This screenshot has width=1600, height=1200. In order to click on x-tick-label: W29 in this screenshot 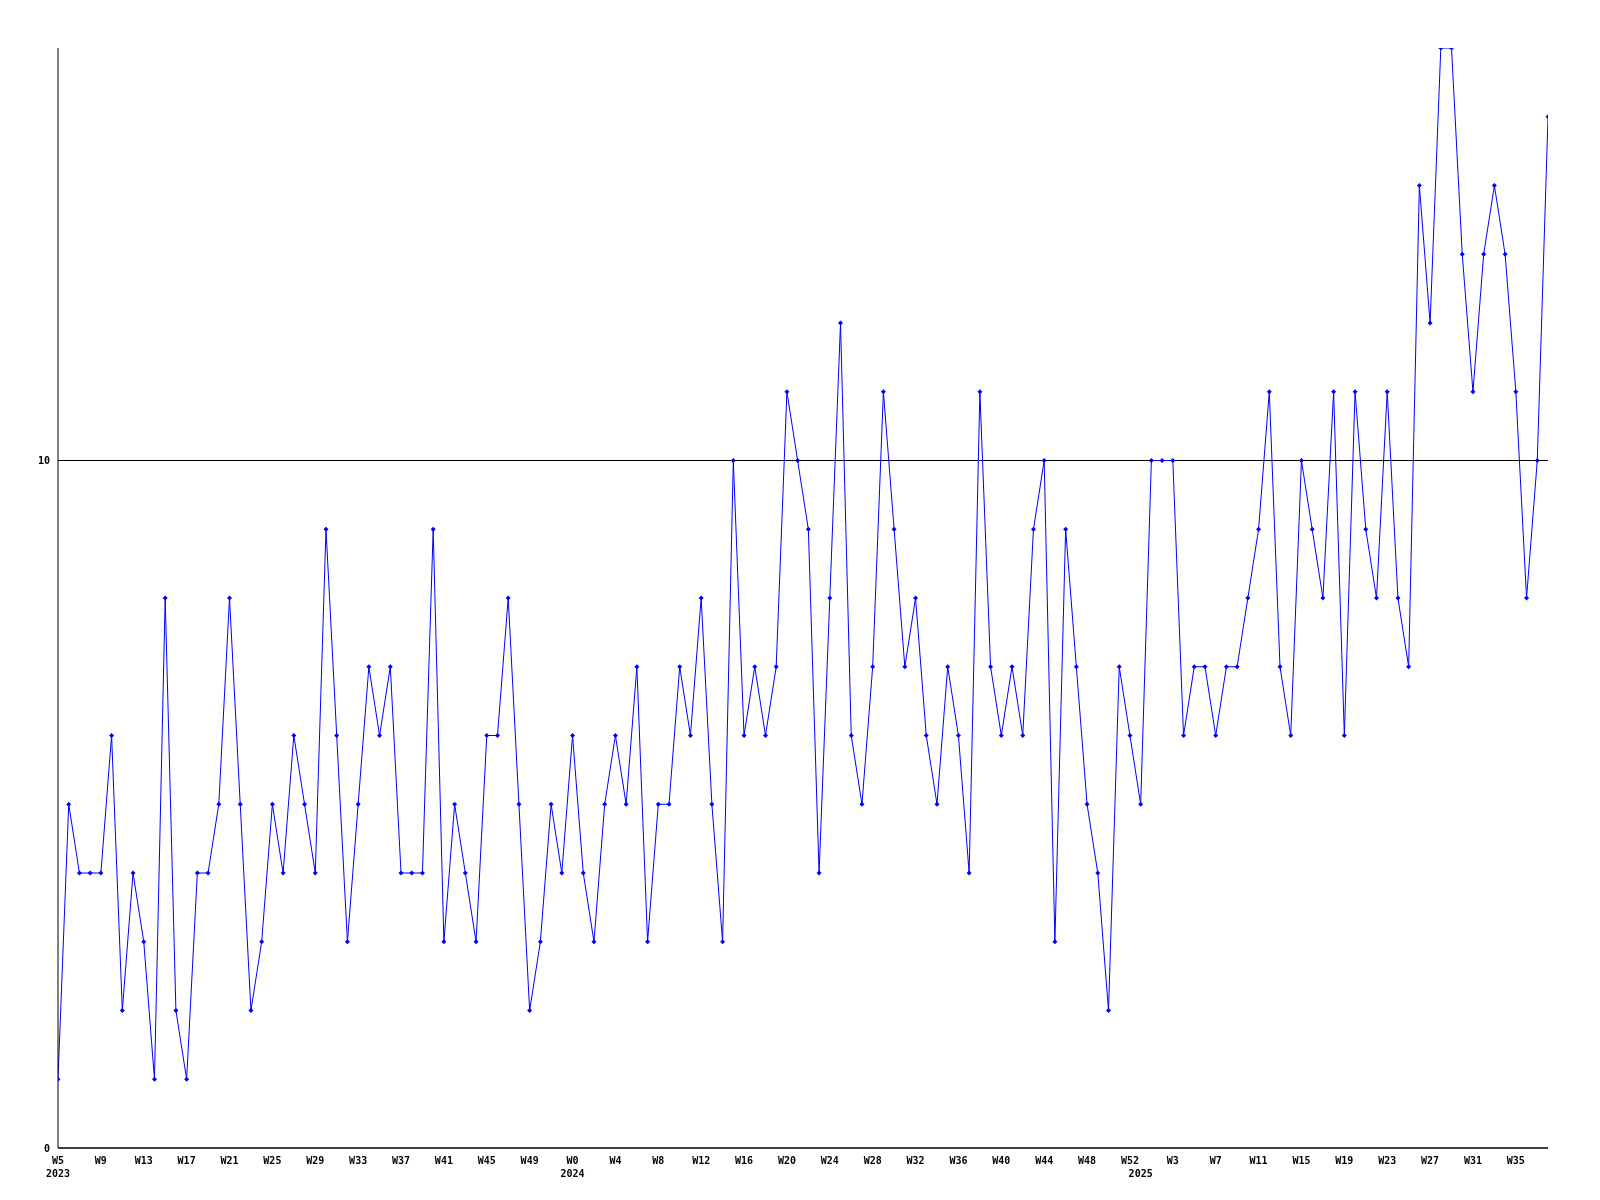, I will do `click(315, 1160)`.